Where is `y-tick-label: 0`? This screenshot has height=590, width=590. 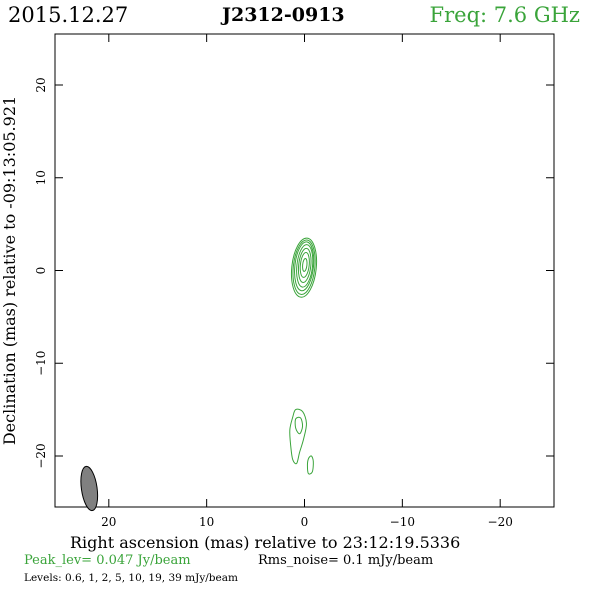
y-tick-label: 0 is located at coordinates (41, 271).